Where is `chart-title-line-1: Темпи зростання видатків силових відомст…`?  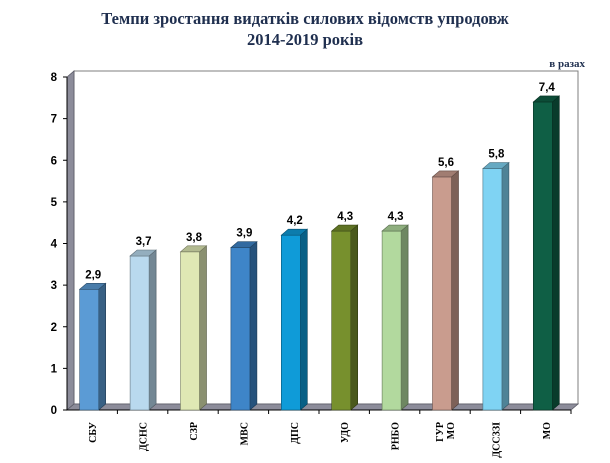
chart-title-line-1: Темпи зростання видатків силових відомст… is located at coordinates (305, 18).